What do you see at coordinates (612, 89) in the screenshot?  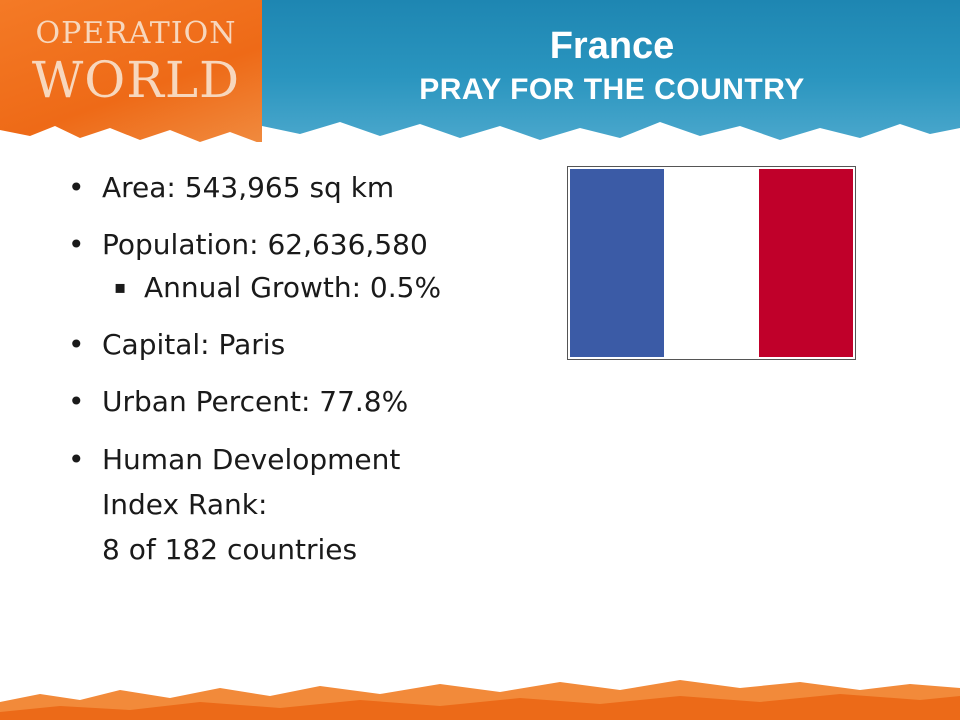 I see `page-subtitle: PRAY FOR THE COUNTRY` at bounding box center [612, 89].